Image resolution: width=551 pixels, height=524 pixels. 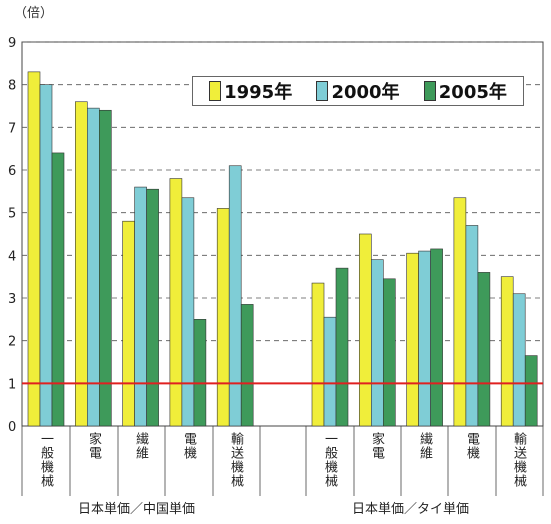 I want to click on y-tick-label: 4, so click(x=12, y=256).